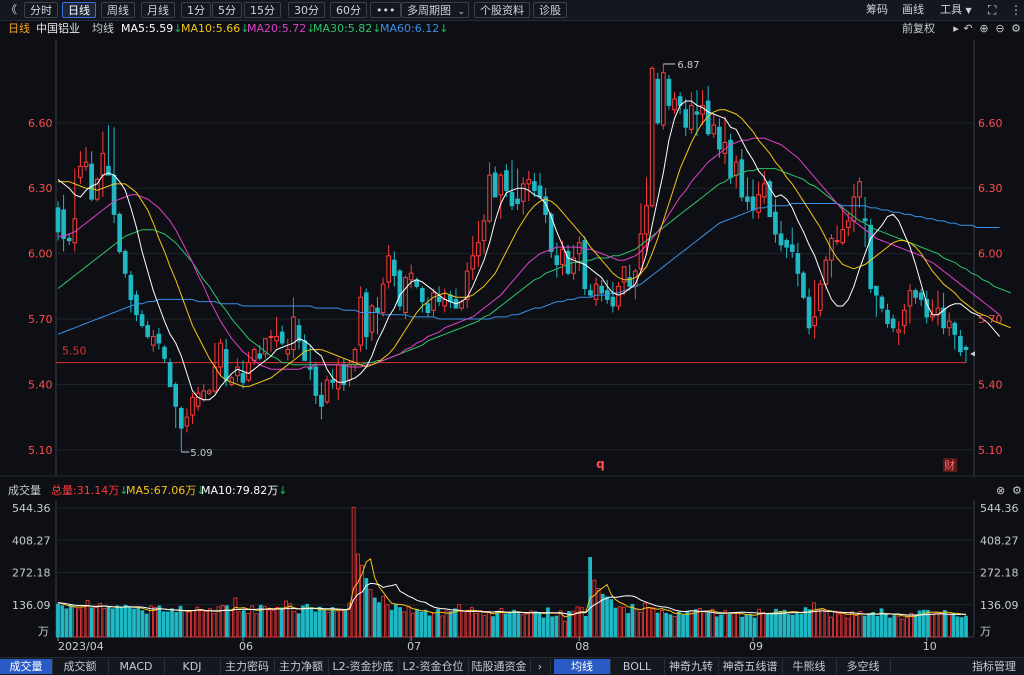 The width and height of the screenshot is (1024, 675). I want to click on x-tick-label: 06, so click(246, 646).